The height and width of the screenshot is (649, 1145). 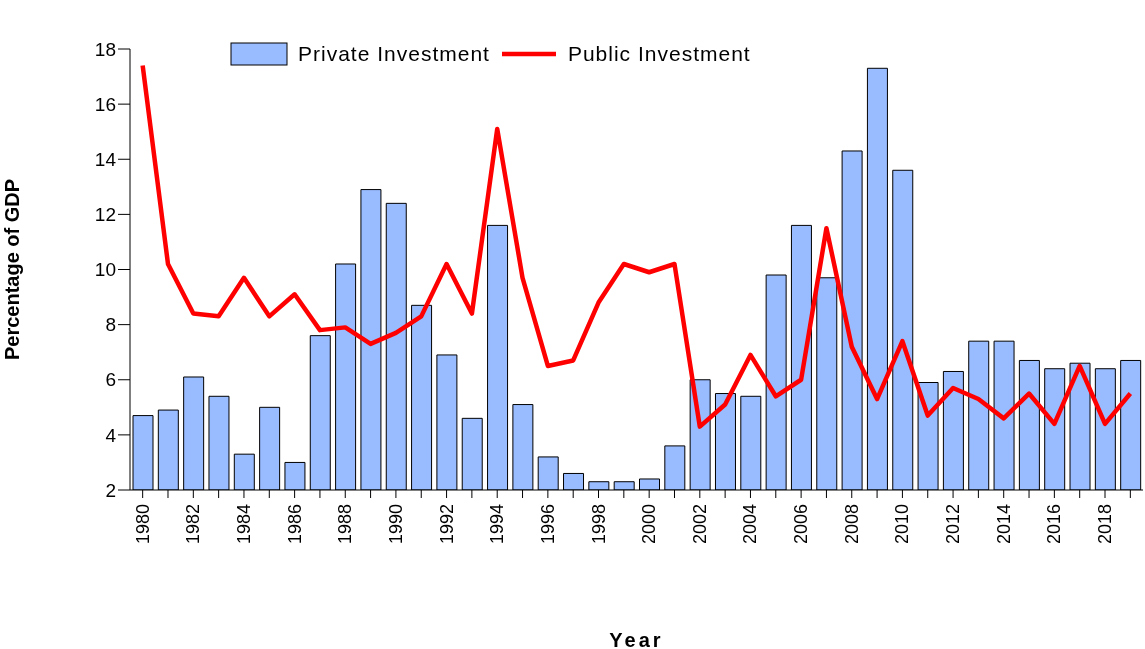 I want to click on x-tick-label: 1996, so click(x=547, y=524).